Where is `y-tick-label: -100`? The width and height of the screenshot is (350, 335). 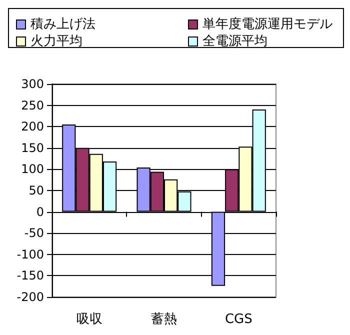 y-tick-label: -100 is located at coordinates (30, 254).